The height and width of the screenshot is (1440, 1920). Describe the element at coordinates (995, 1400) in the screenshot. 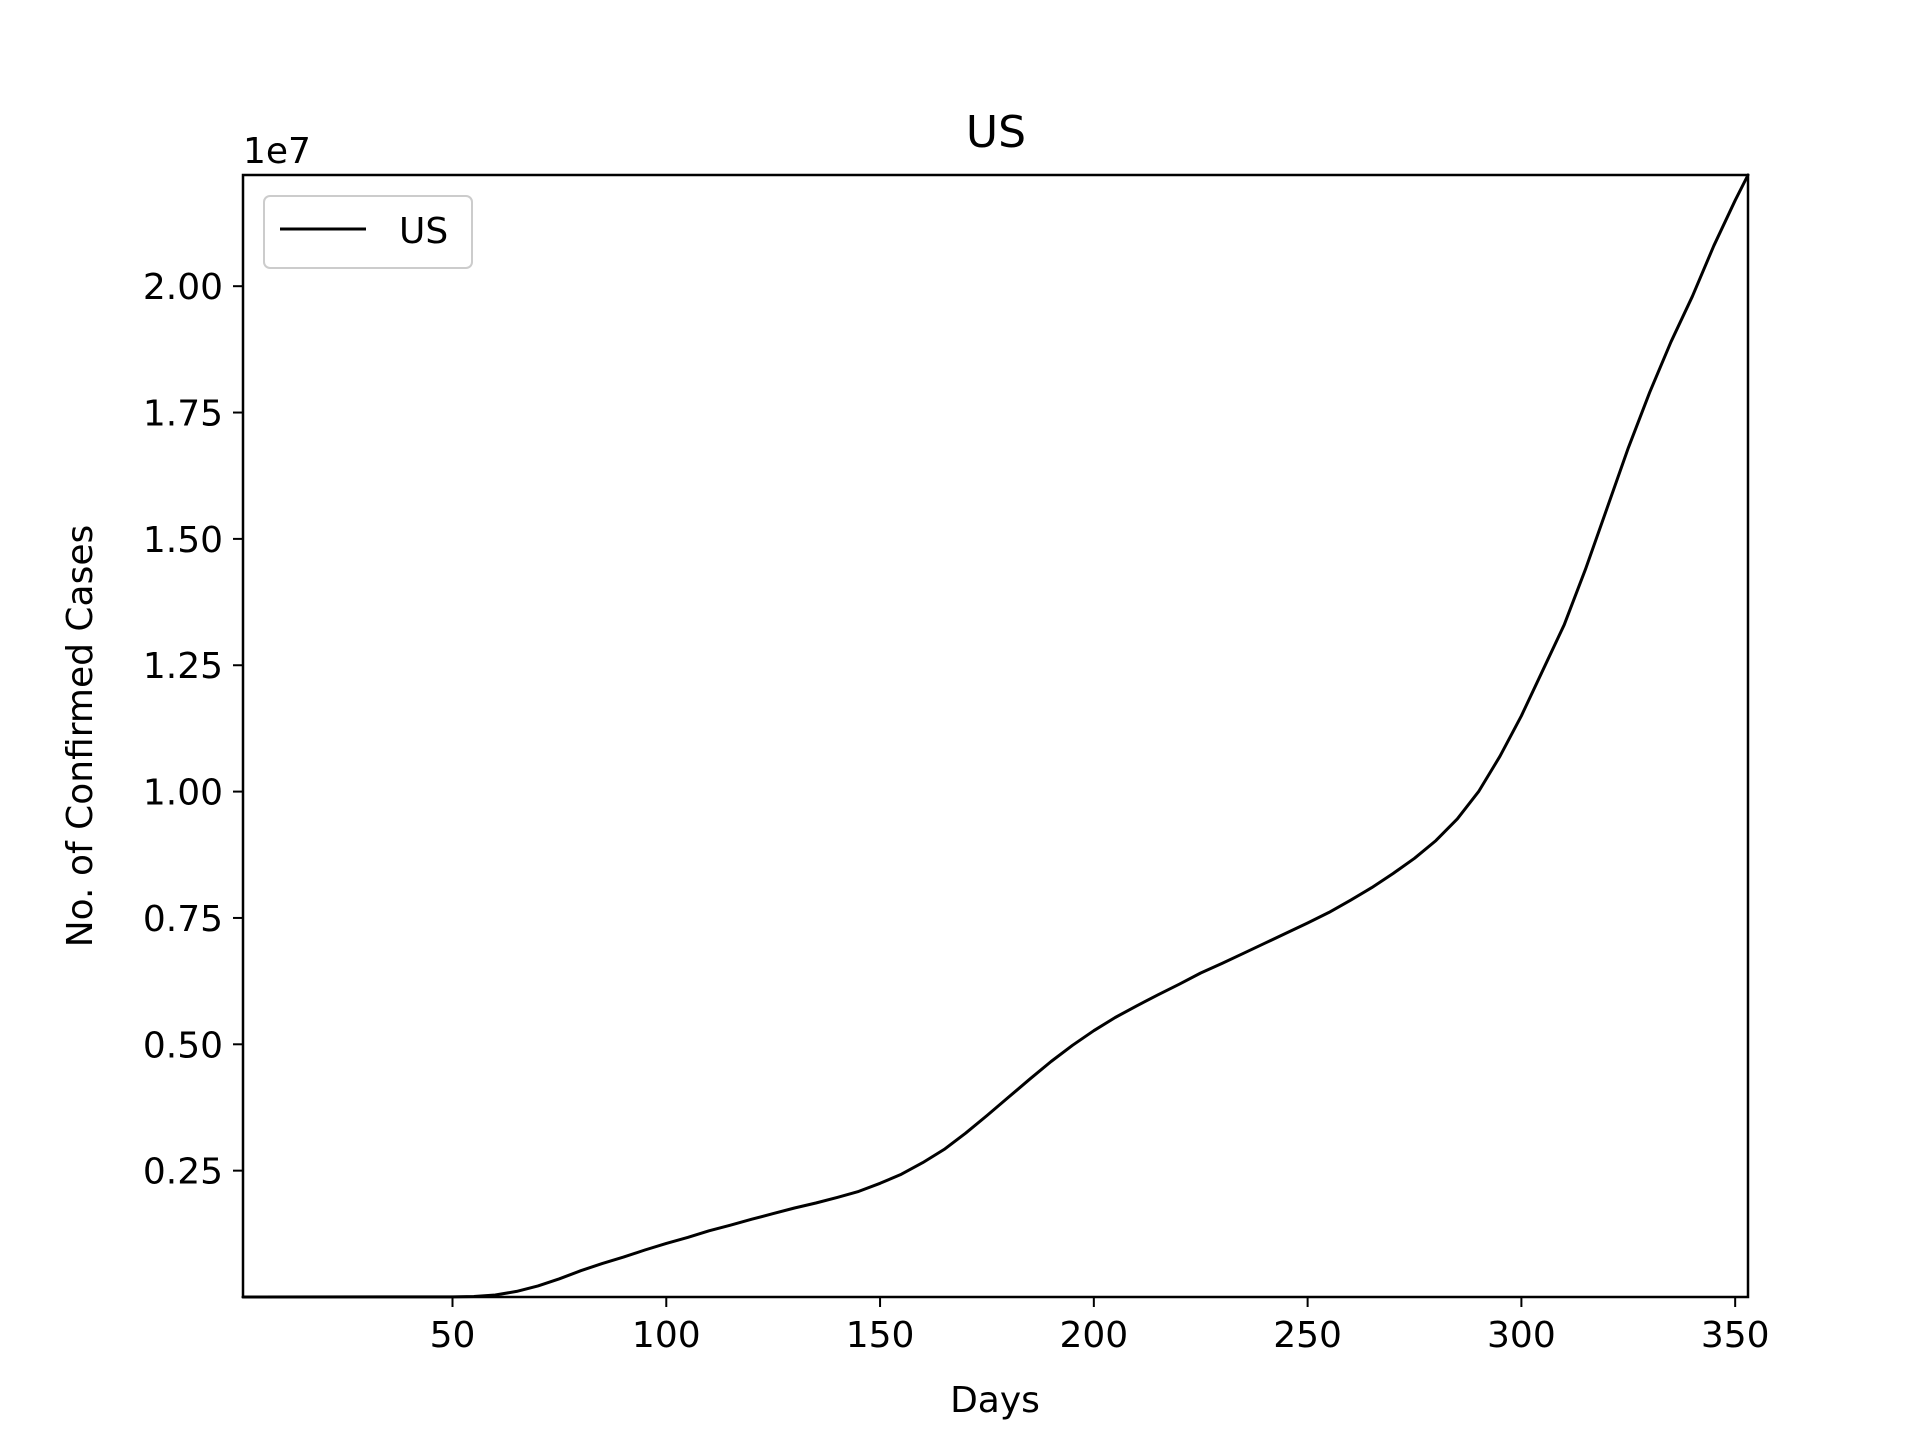

I see `x-axis-label: Days` at that location.